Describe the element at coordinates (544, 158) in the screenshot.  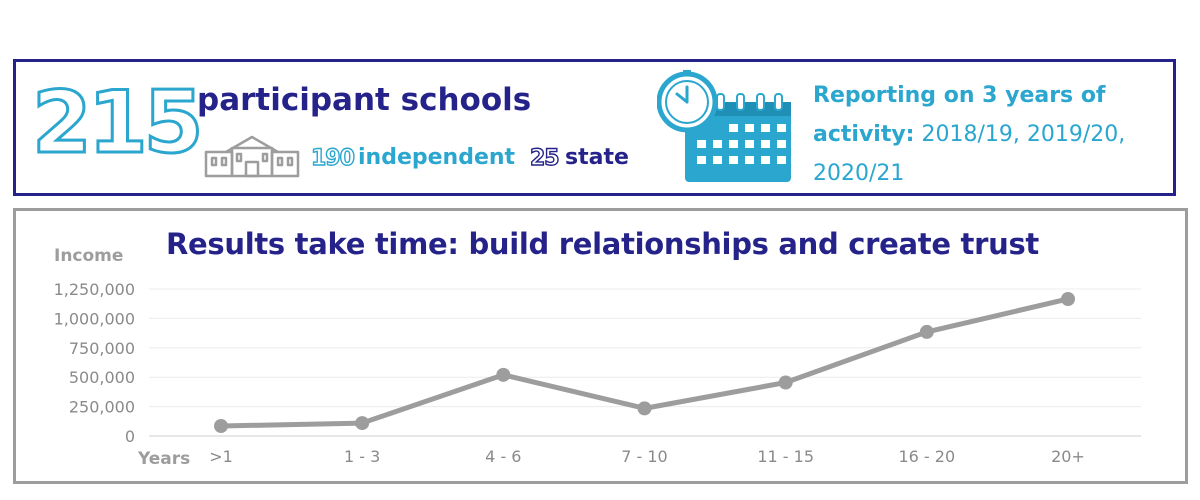
I see `state-count: 25` at that location.